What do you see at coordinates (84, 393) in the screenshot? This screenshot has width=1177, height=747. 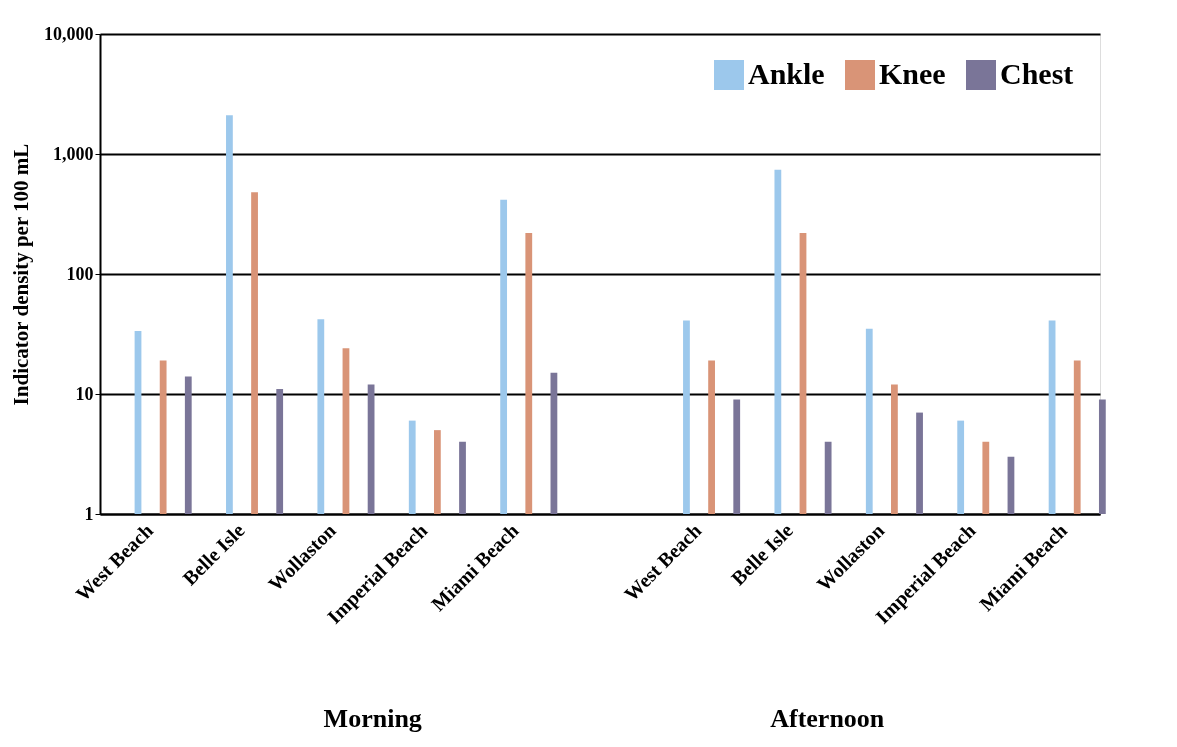 I see `y-tick-label: 10` at bounding box center [84, 393].